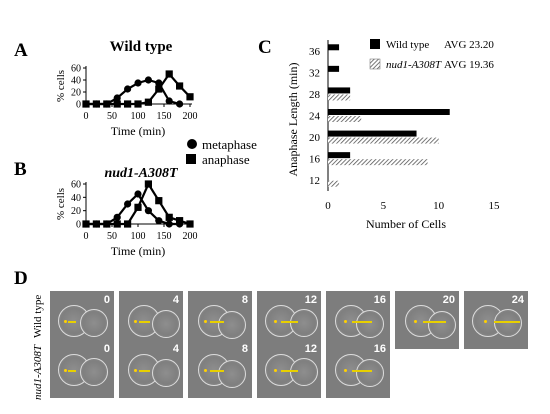 This screenshot has height=414, width=550. What do you see at coordinates (76, 81) in the screenshot?
I see `chart-a-y-tick-label: 40` at bounding box center [76, 81].